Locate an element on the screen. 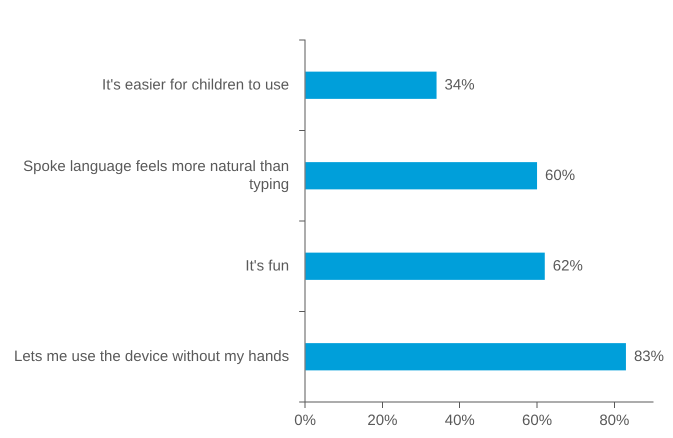 This screenshot has width=673, height=438. data-label: 34% is located at coordinates (459, 85).